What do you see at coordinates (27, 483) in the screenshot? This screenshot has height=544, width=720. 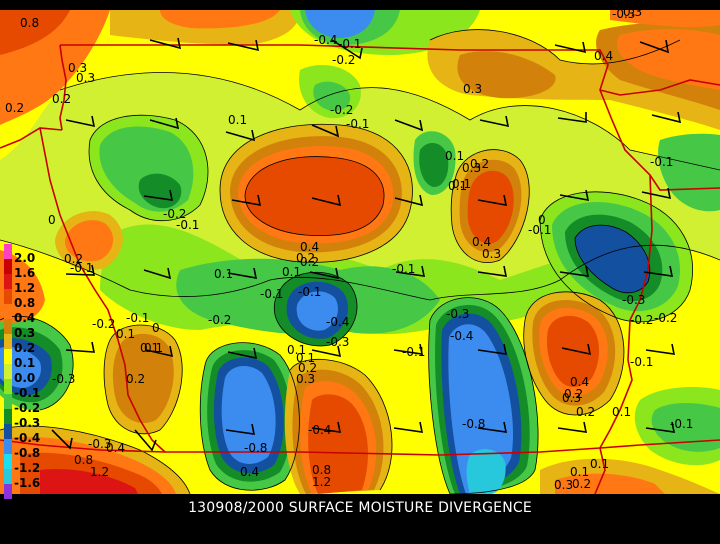 I see `legend-label: -1.6` at bounding box center [27, 483].